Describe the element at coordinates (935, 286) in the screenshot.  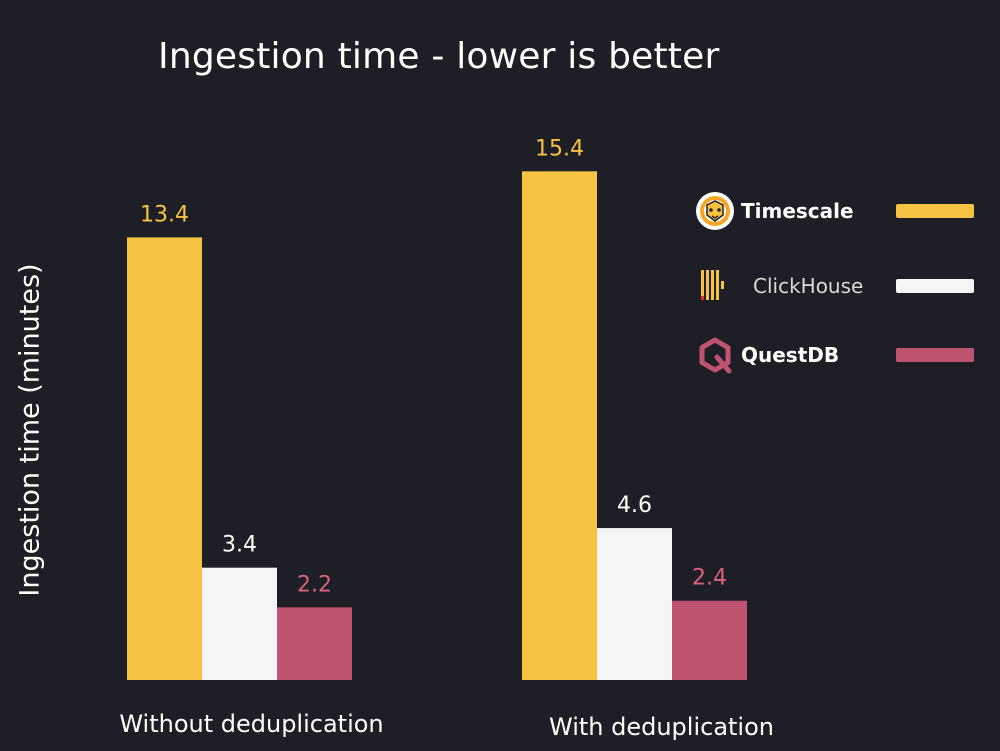
I see `legend-swatch-clickhouse` at that location.